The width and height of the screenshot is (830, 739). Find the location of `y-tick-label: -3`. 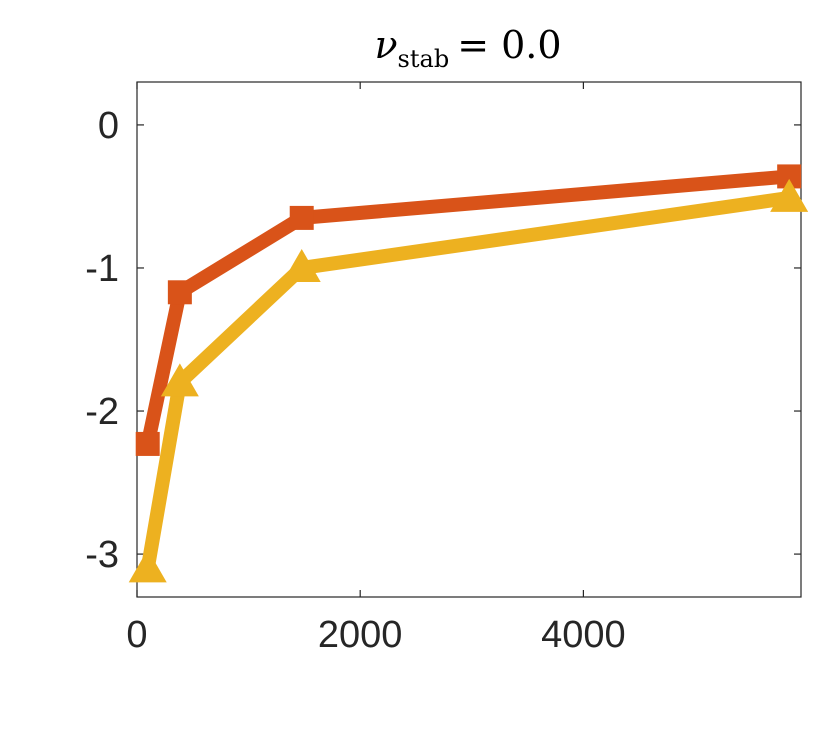

y-tick-label: -3 is located at coordinates (102, 555).